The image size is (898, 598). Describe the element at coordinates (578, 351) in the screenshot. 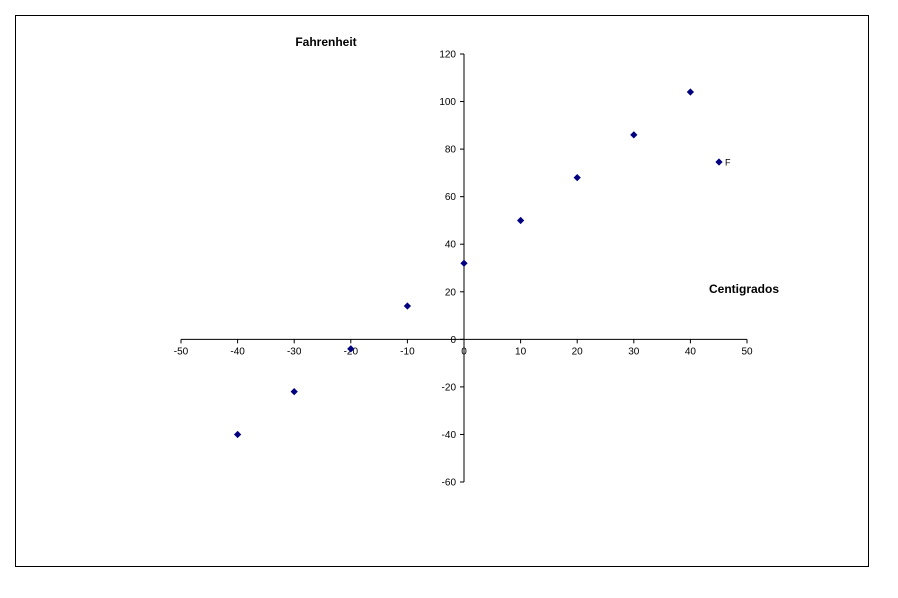

I see `x-tick-label: 20` at that location.